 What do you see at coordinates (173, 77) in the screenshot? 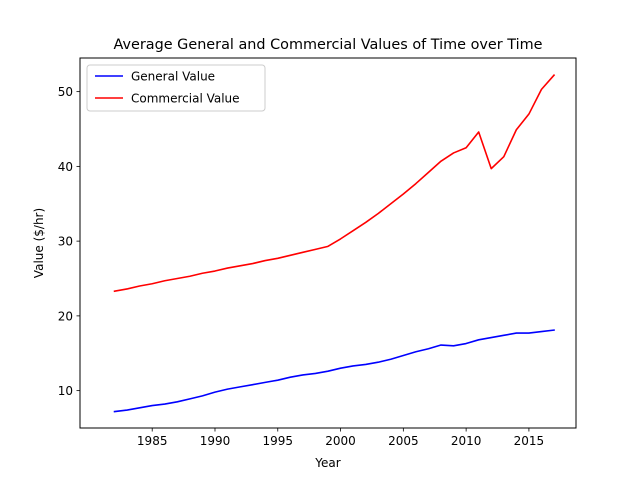
I see `legend-label-general: General Value` at bounding box center [173, 77].